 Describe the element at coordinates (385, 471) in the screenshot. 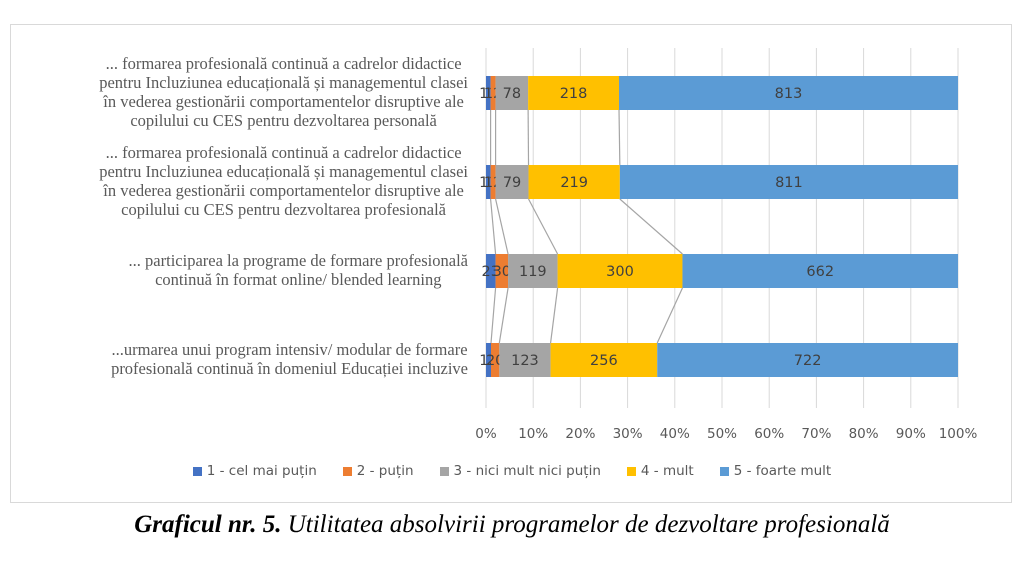

I see `legend-label: 2 - puțin` at that location.